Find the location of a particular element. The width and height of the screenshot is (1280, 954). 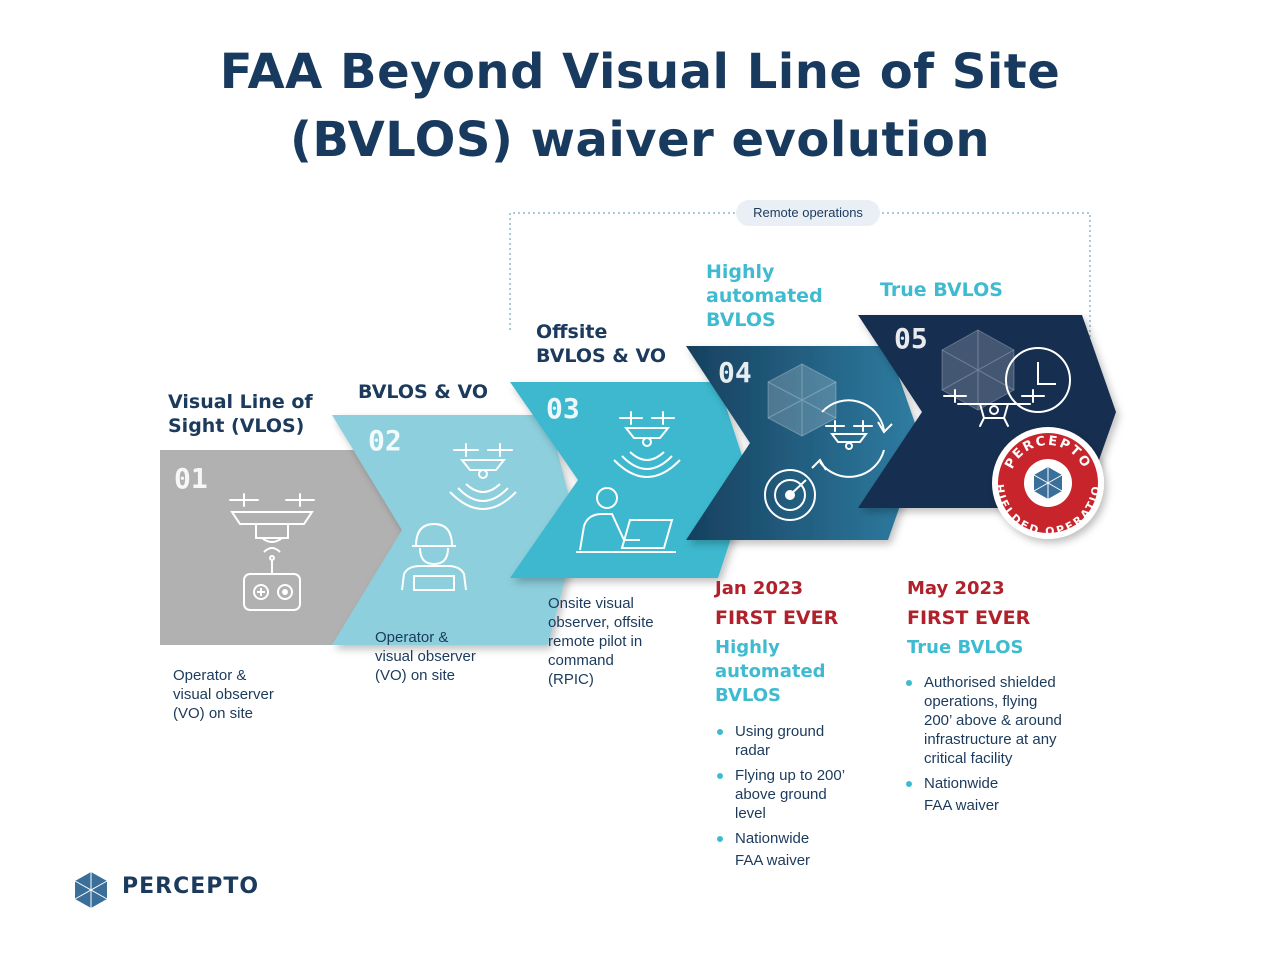

step-02-number: 02 is located at coordinates (385, 440).